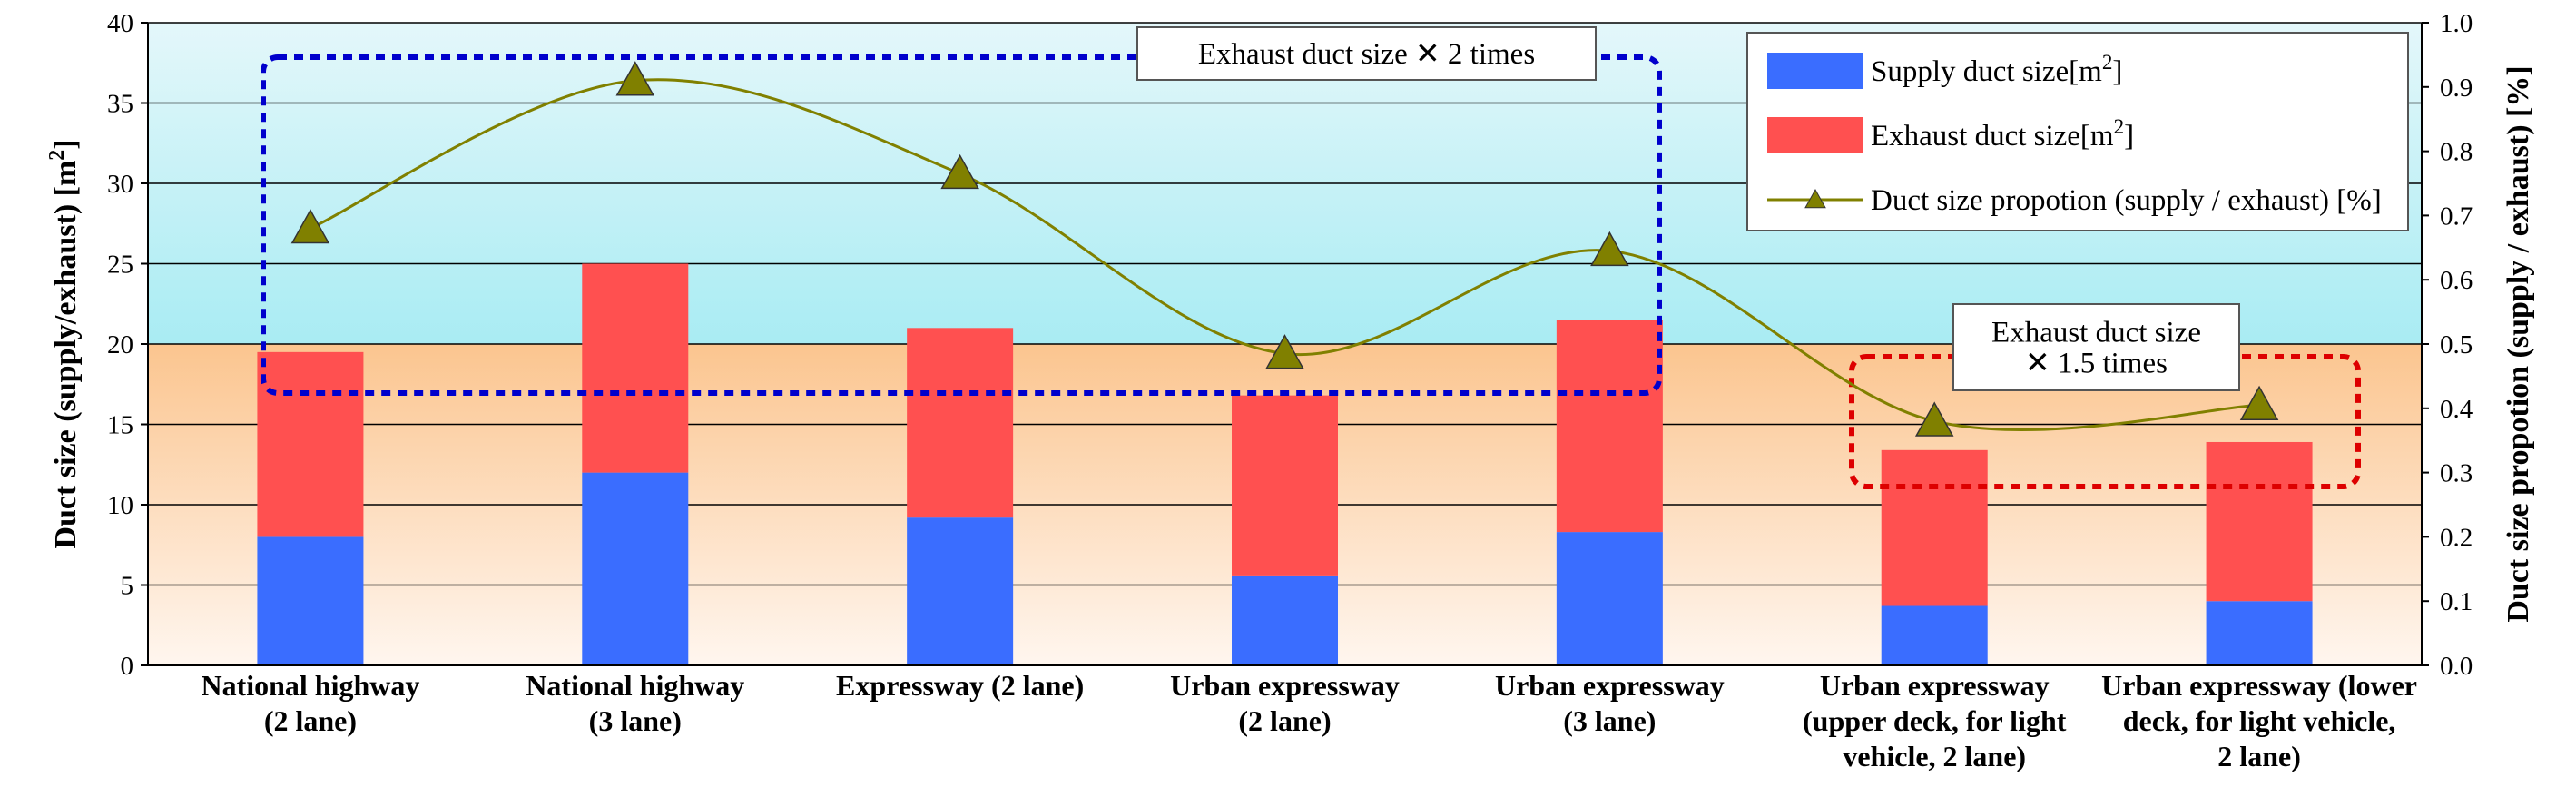  I want to click on y-tick-label: 5, so click(127, 587).